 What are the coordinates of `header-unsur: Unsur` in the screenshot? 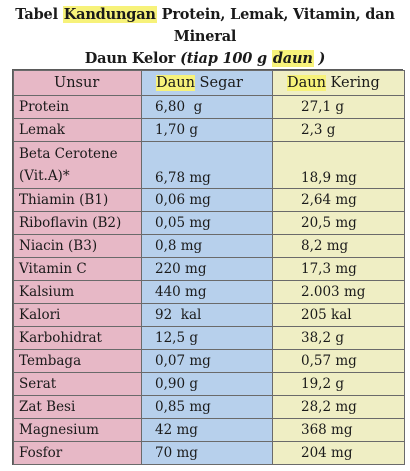 It's located at (77, 83).